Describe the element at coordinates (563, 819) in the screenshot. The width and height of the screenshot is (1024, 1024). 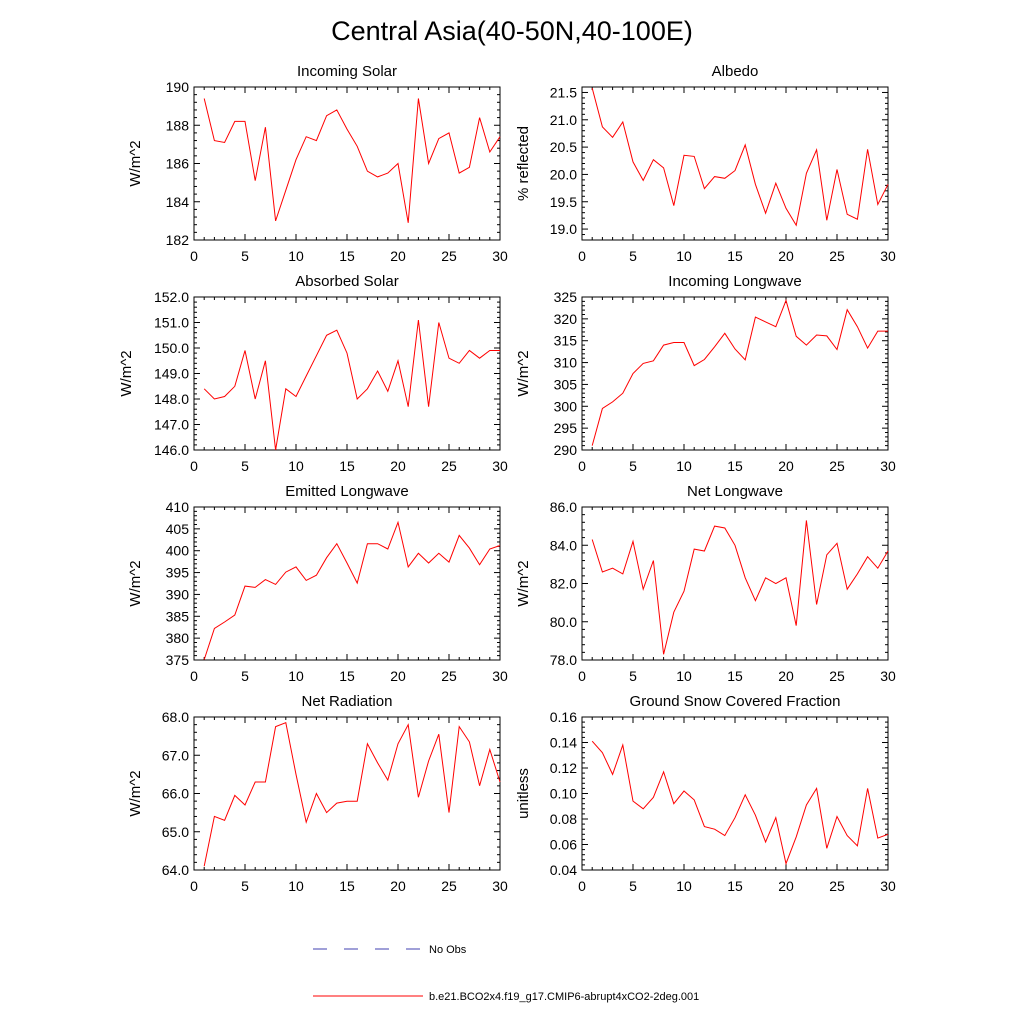
I see `y-tick-label: 0.08` at that location.